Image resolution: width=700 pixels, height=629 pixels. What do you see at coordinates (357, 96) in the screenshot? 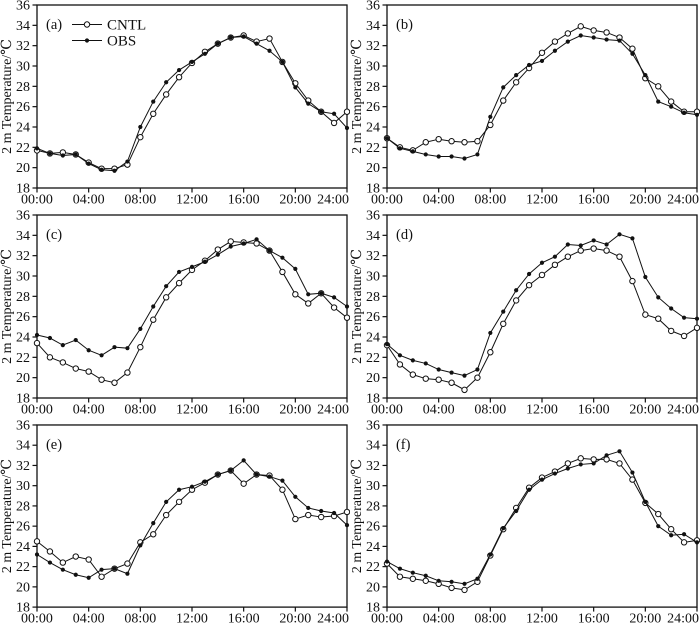
I see `y-axis-title: 2 m Temperature/℃` at bounding box center [357, 96].